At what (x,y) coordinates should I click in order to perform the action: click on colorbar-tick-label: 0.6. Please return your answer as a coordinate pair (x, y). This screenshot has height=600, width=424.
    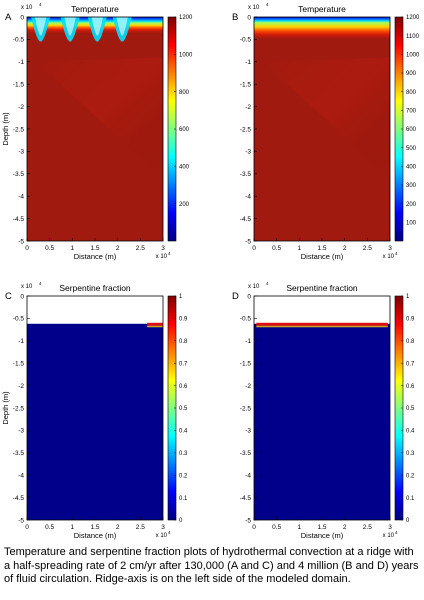
    Looking at the image, I should click on (183, 387).